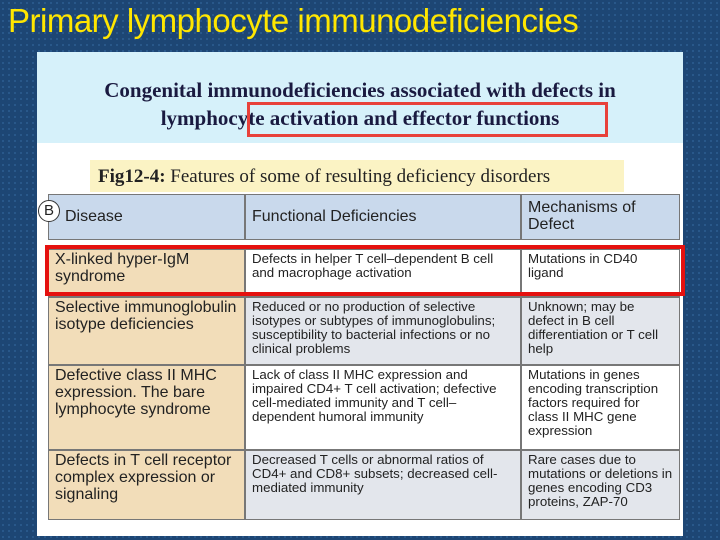 The image size is (720, 540). Describe the element at coordinates (146, 217) in the screenshot. I see `header-disease: Disease` at that location.